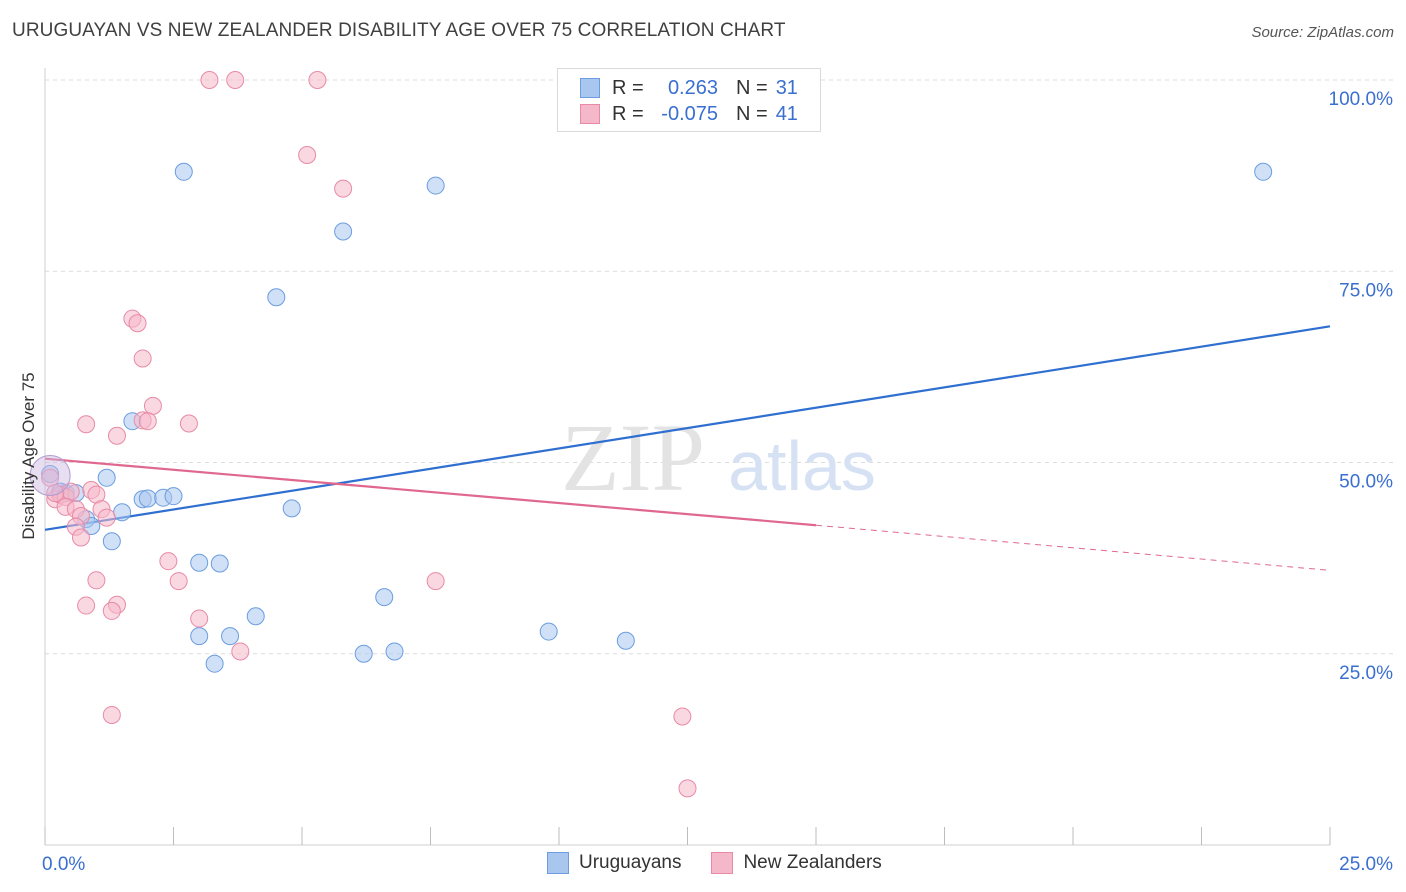 This screenshot has width=1406, height=892. What do you see at coordinates (1361, 99) in the screenshot?
I see `y-tick-label: 100.0%` at bounding box center [1361, 99].